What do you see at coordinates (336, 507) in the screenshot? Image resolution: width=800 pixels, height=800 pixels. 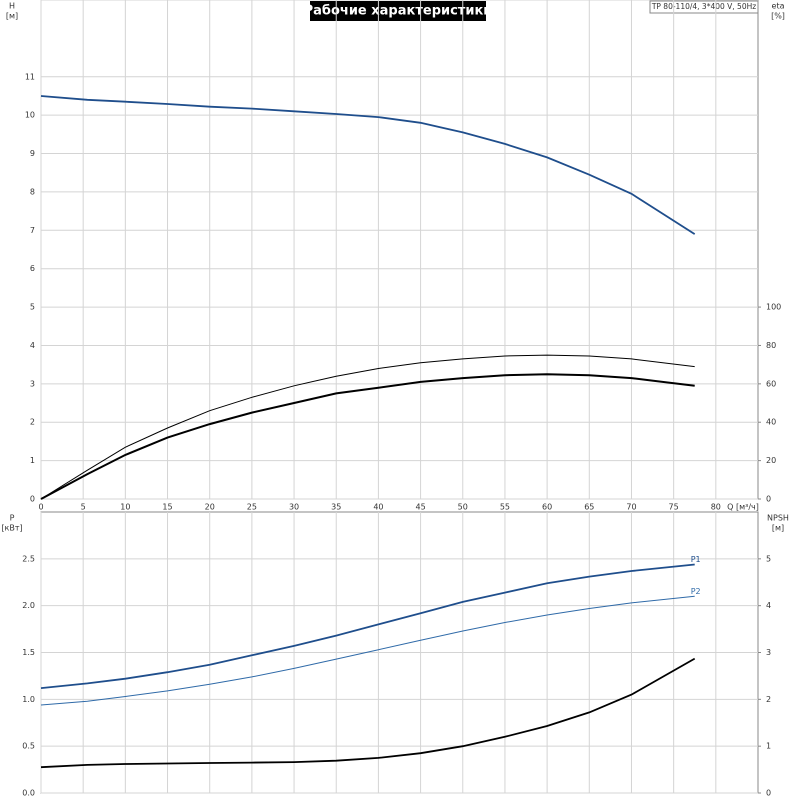 I see `x-tick-label: 35` at bounding box center [336, 507].